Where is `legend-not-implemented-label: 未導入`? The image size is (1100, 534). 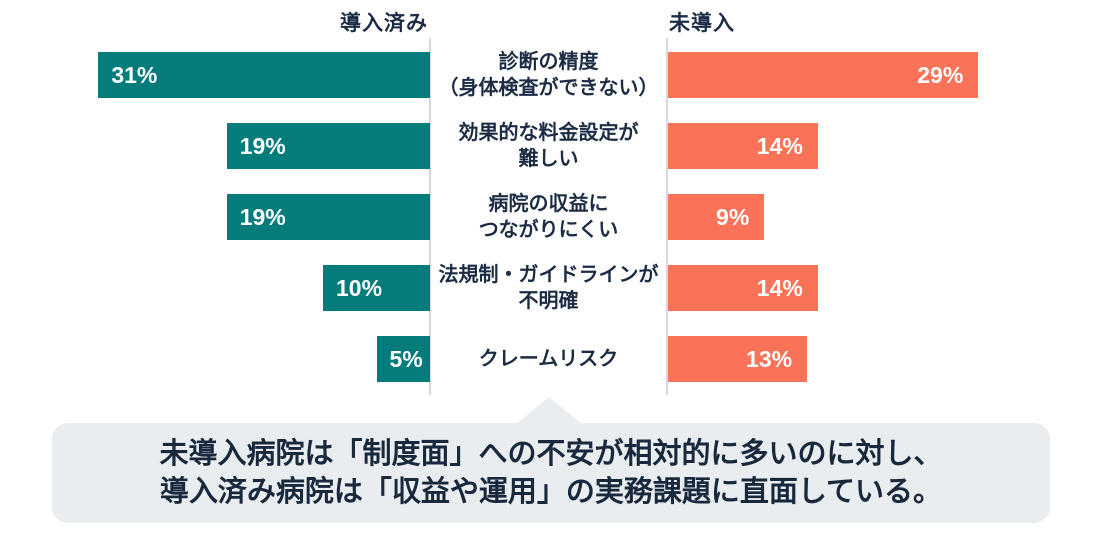
legend-not-implemented-label: 未導入 is located at coordinates (702, 23).